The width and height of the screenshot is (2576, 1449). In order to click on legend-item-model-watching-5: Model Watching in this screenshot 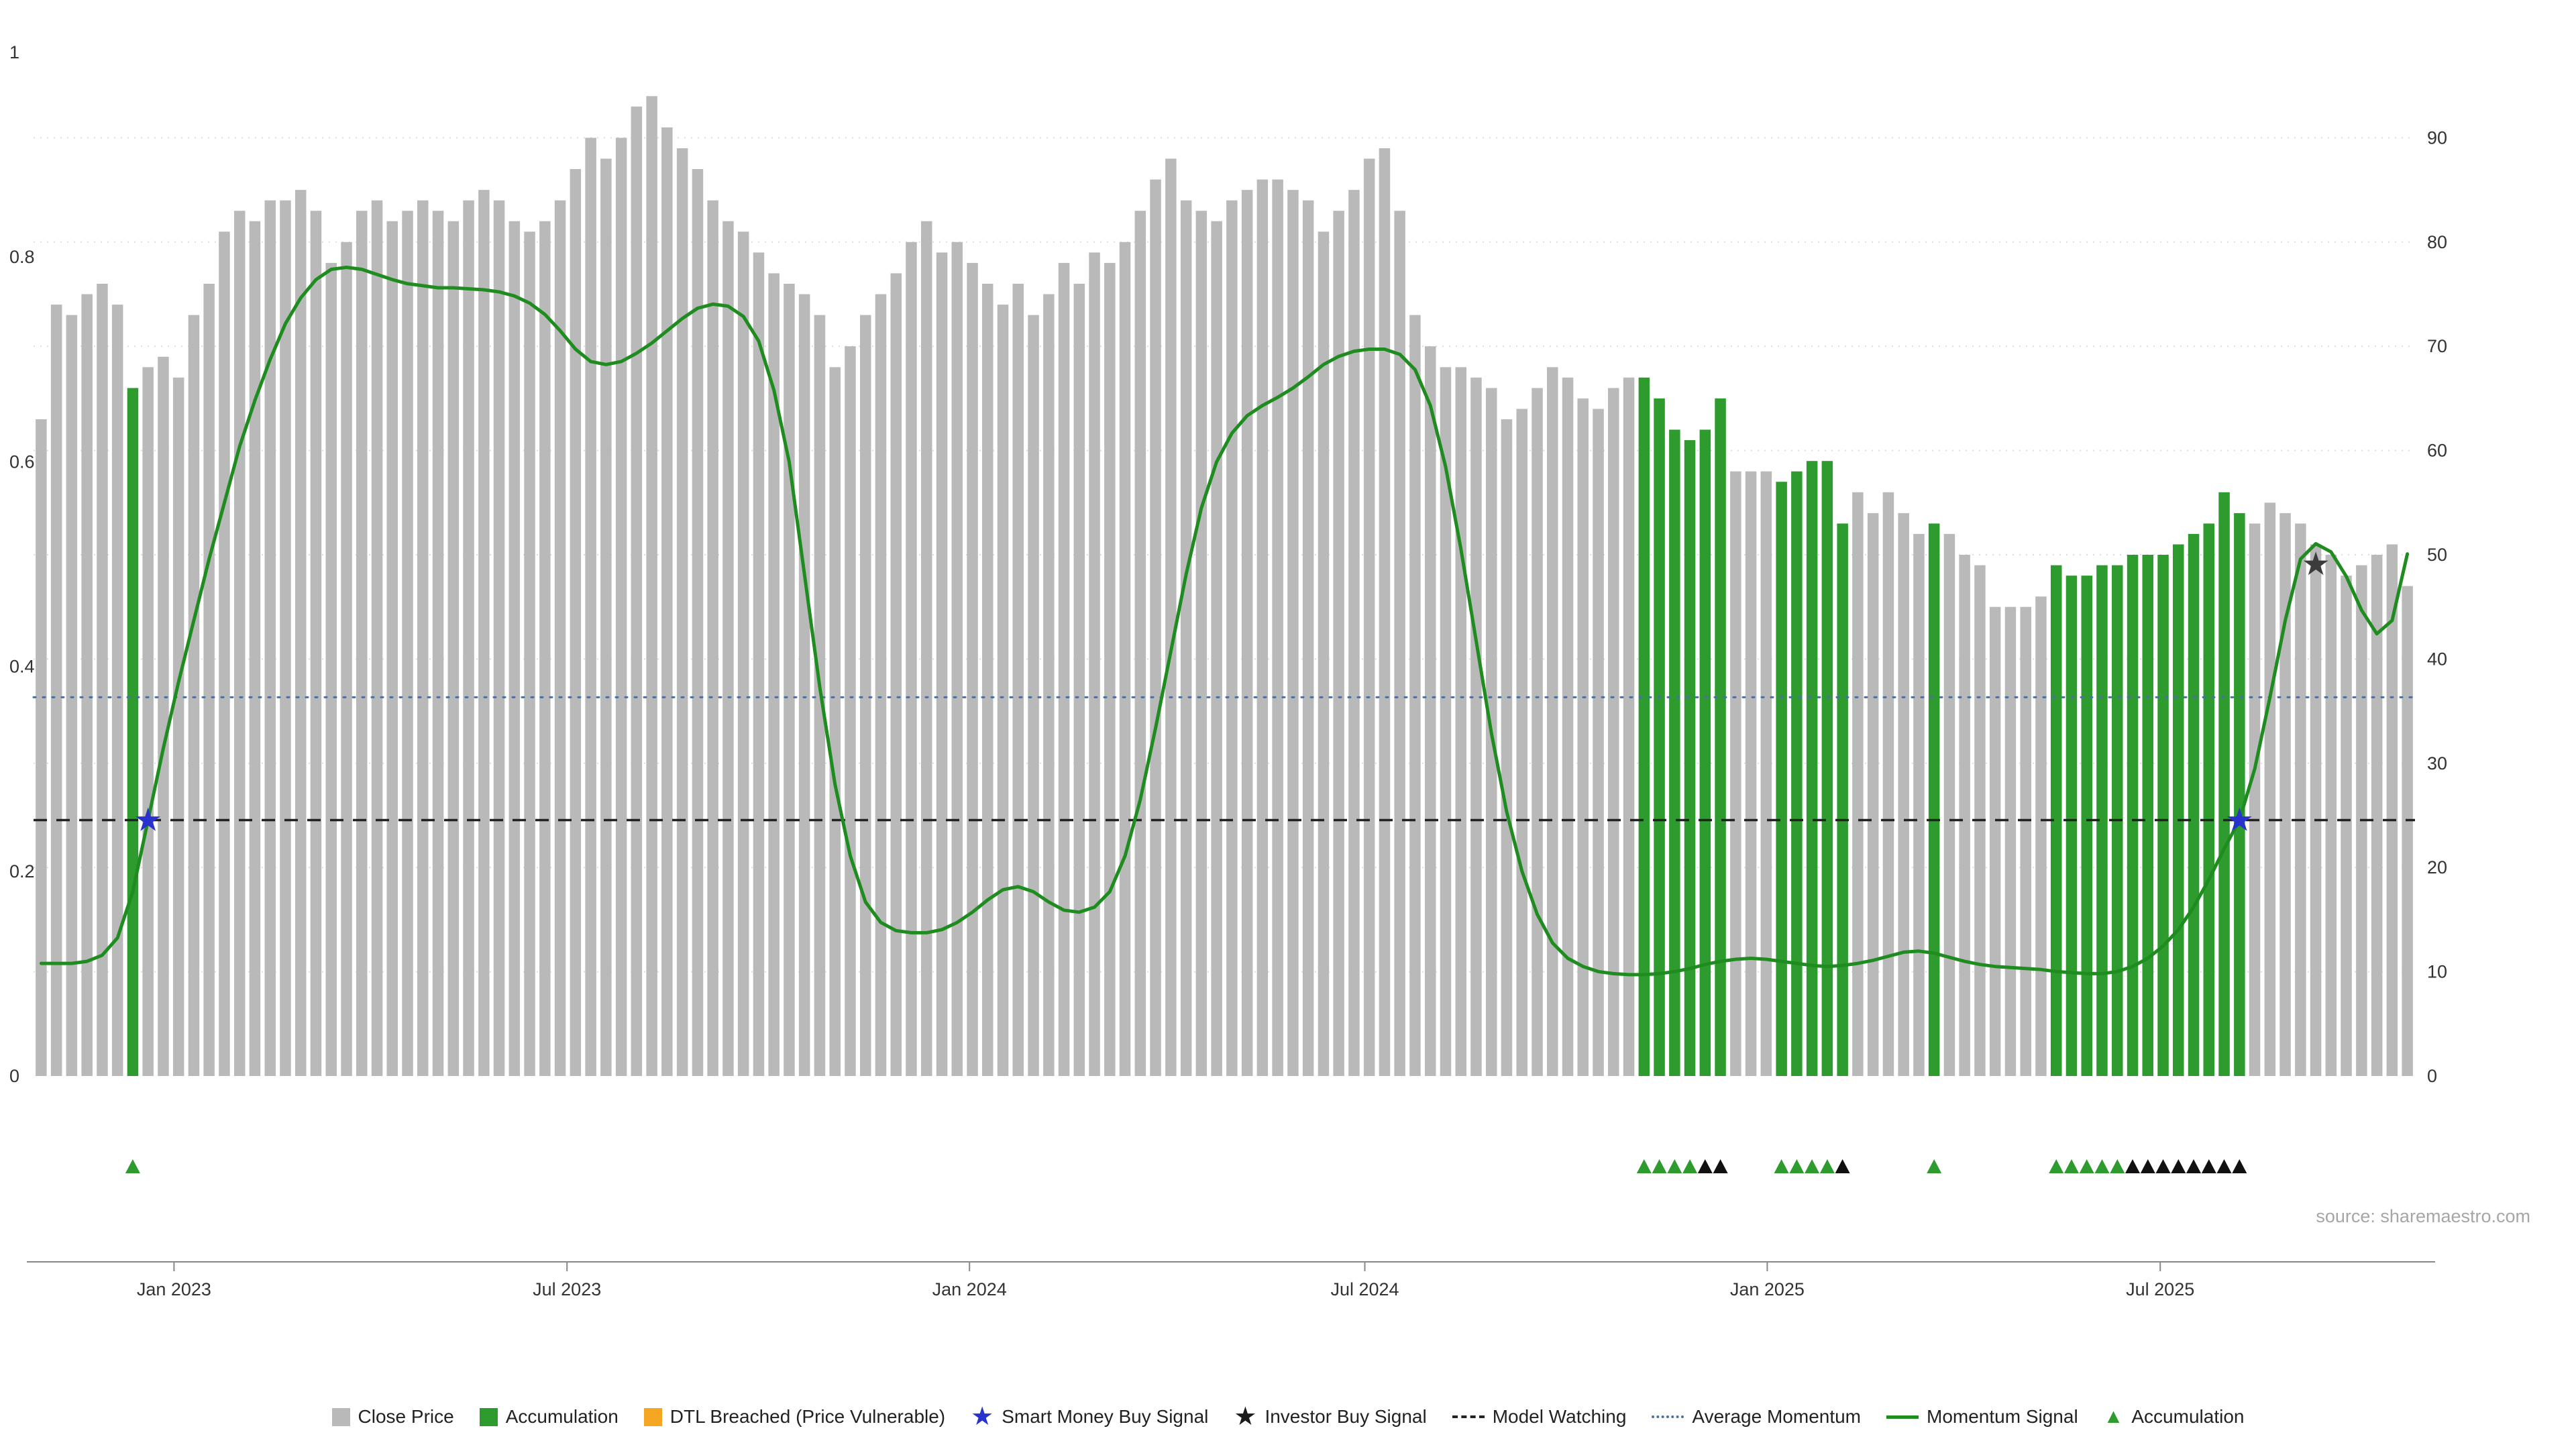, I will do `click(1539, 1417)`.